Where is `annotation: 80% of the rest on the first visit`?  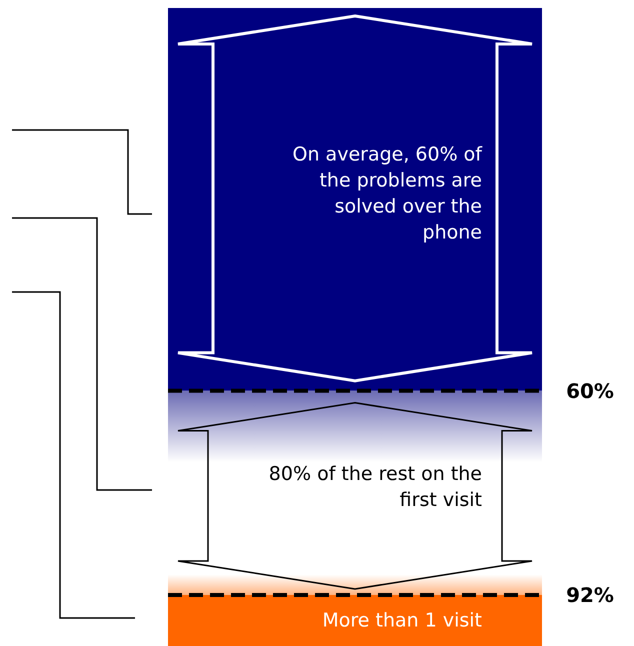 annotation: 80% of the rest on the first visit is located at coordinates (375, 486).